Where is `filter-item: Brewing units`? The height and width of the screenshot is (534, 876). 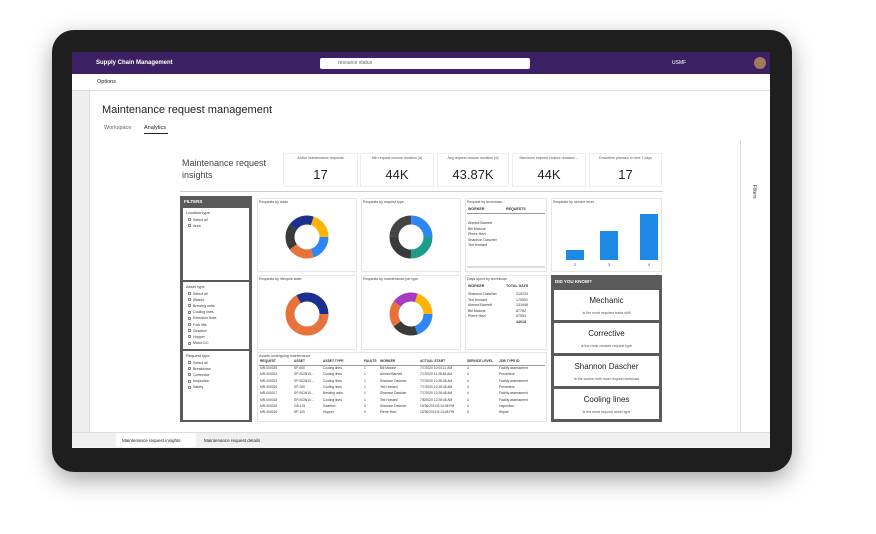 filter-item: Brewing units is located at coordinates (204, 305).